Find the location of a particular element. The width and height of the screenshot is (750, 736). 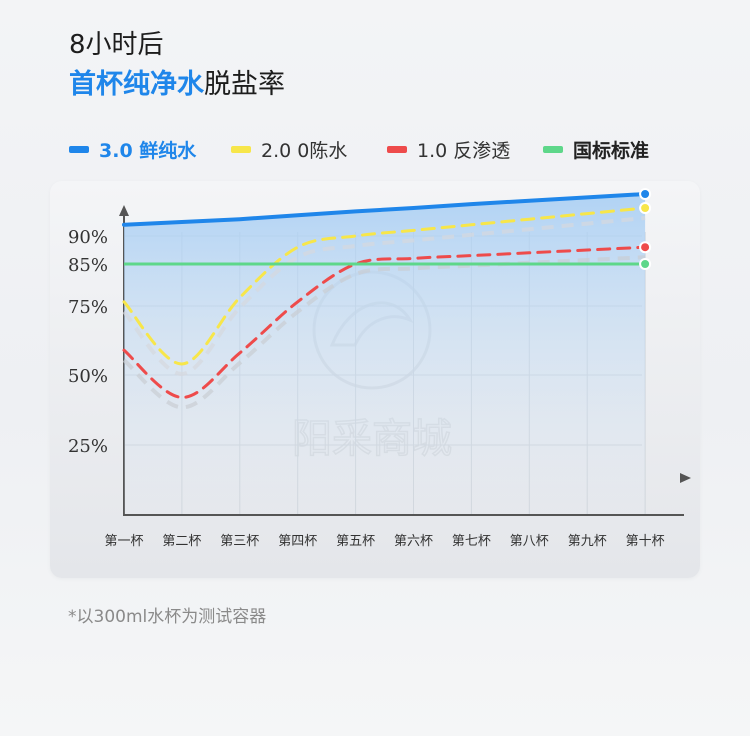

series-line-fresh is located at coordinates (385, 209).